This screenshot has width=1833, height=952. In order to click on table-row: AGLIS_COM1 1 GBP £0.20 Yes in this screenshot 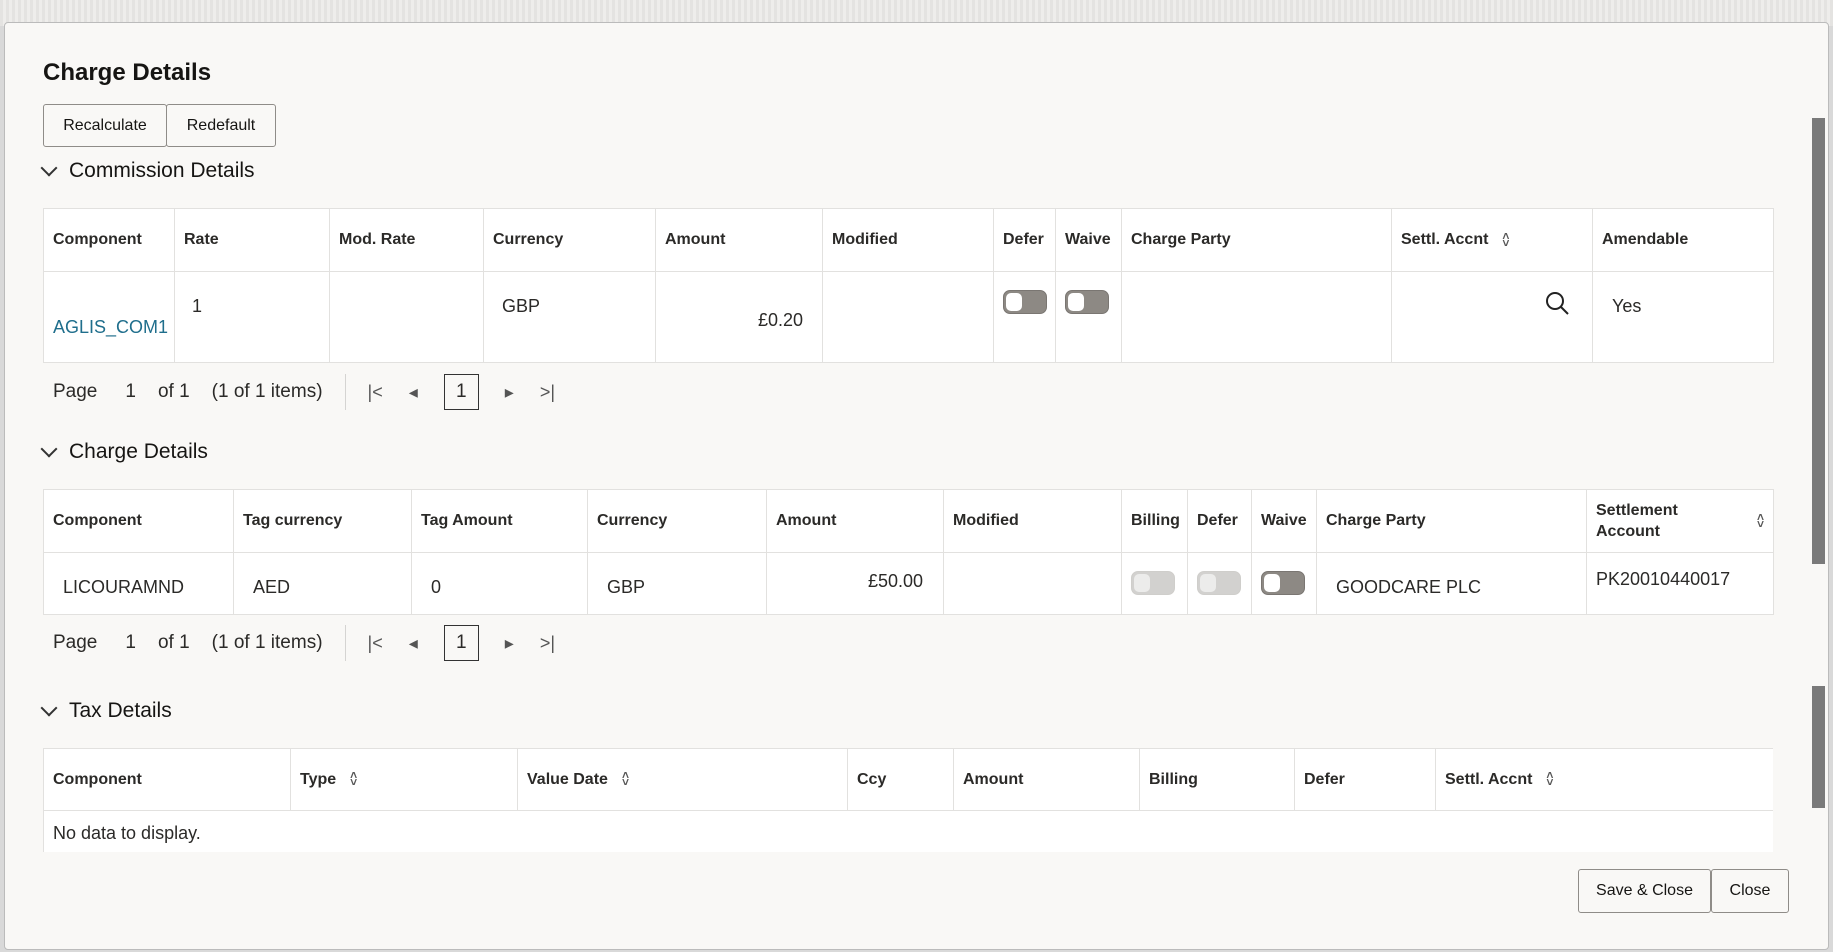, I will do `click(908, 317)`.